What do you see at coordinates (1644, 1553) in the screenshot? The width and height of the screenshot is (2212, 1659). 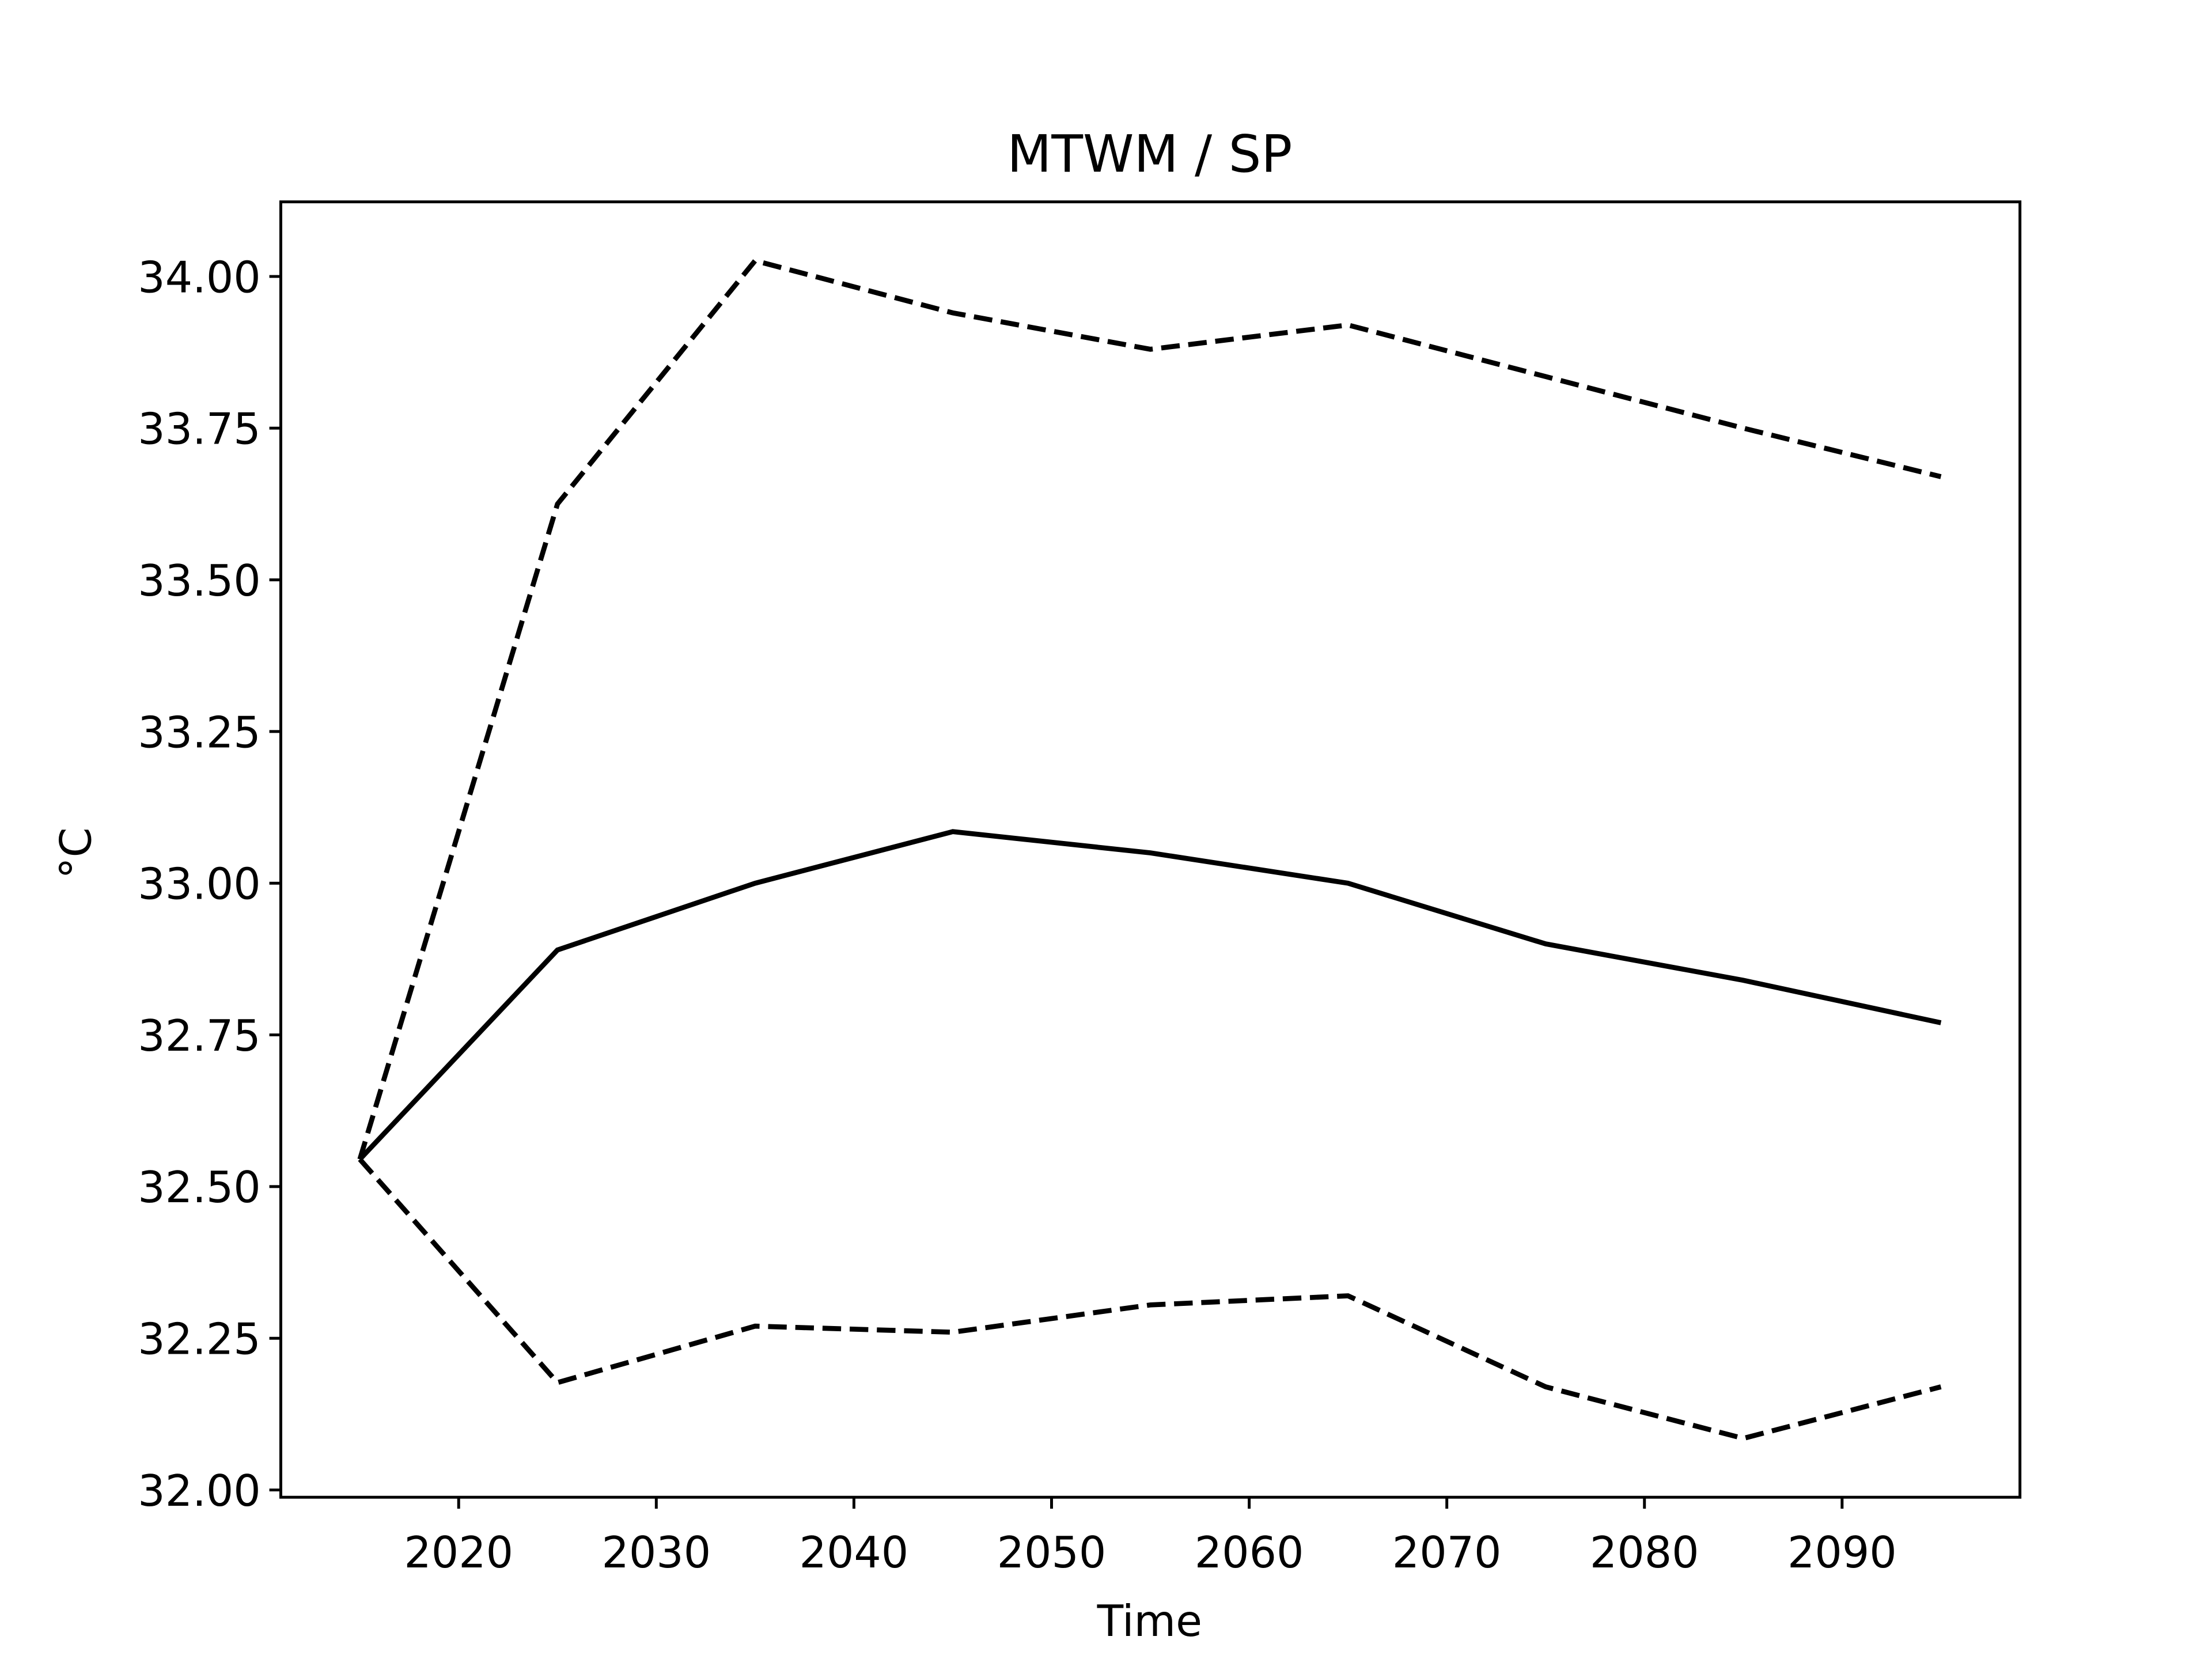 I see `x-tick-label: 2080` at bounding box center [1644, 1553].